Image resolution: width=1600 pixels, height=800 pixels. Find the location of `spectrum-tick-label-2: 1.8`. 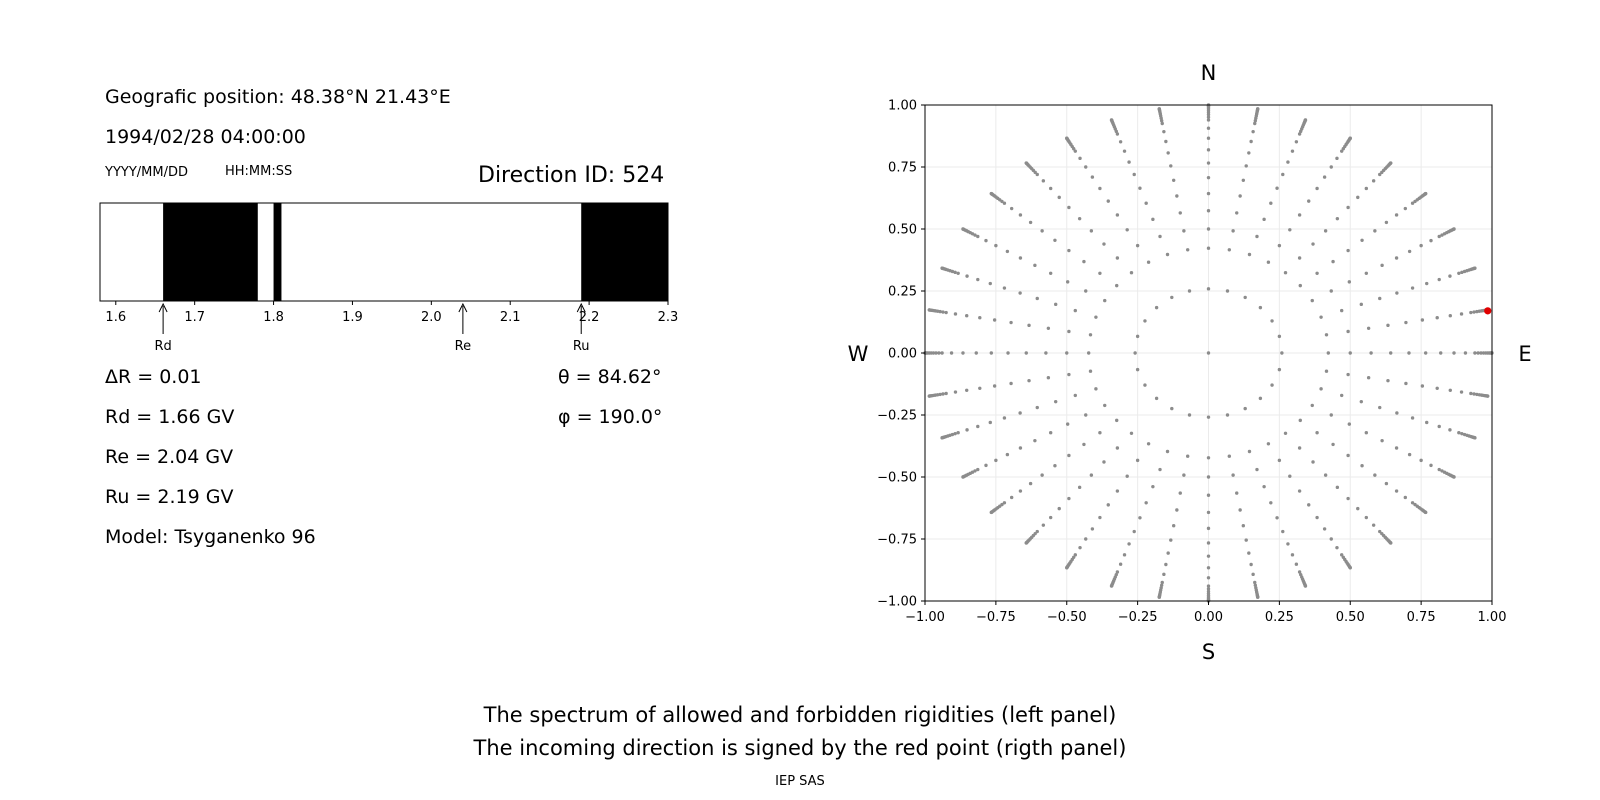

spectrum-tick-label-2: 1.8 is located at coordinates (273, 317).